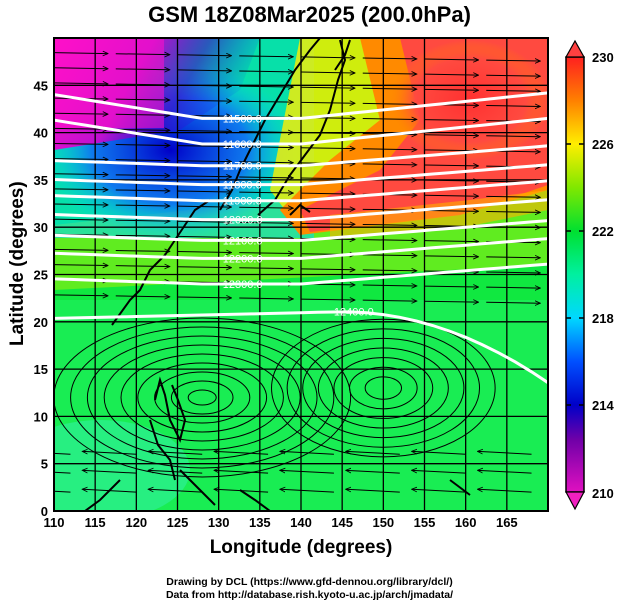 Image resolution: width=619 pixels, height=605 pixels. Describe the element at coordinates (17, 263) in the screenshot. I see `y-axis-label: Latitude (degrees)` at that location.